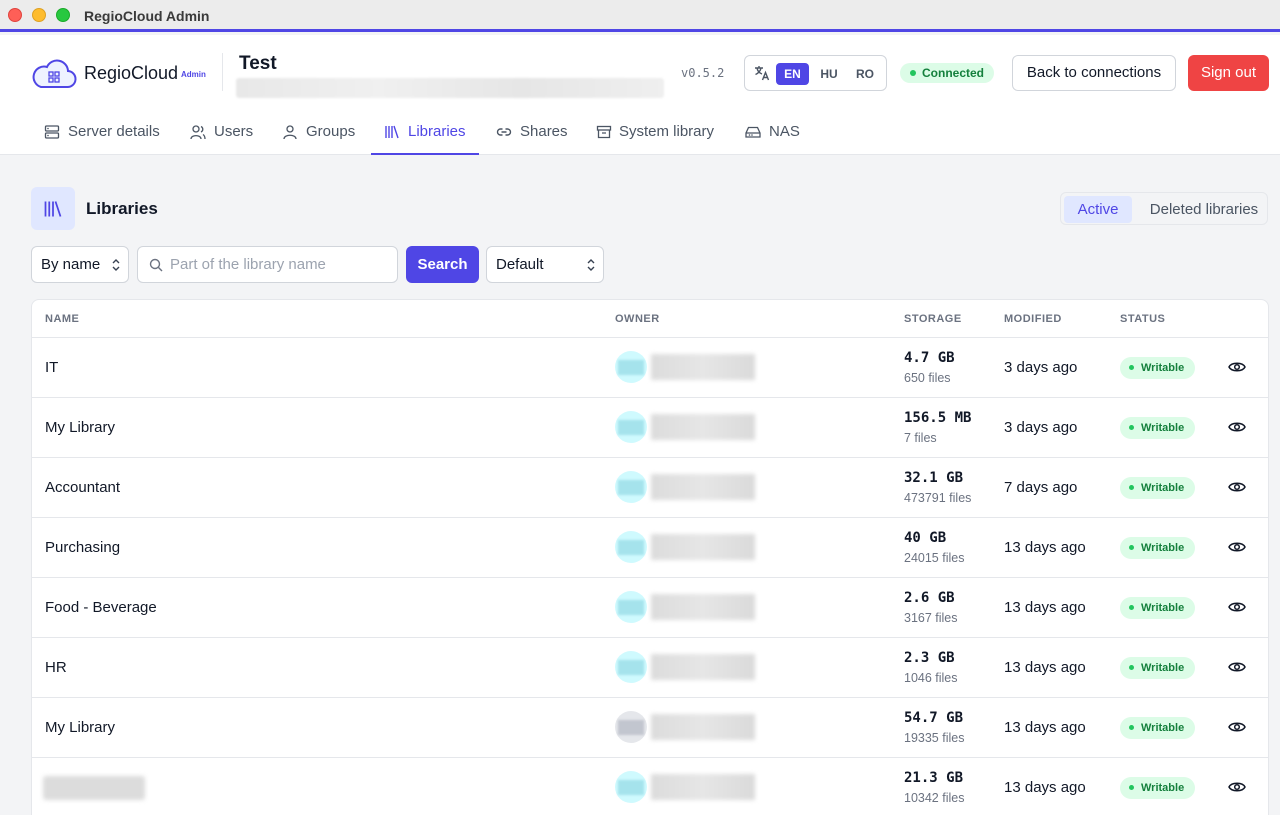 The height and width of the screenshot is (815, 1280). What do you see at coordinates (934, 478) in the screenshot?
I see `storage-size: 32.1 GB` at bounding box center [934, 478].